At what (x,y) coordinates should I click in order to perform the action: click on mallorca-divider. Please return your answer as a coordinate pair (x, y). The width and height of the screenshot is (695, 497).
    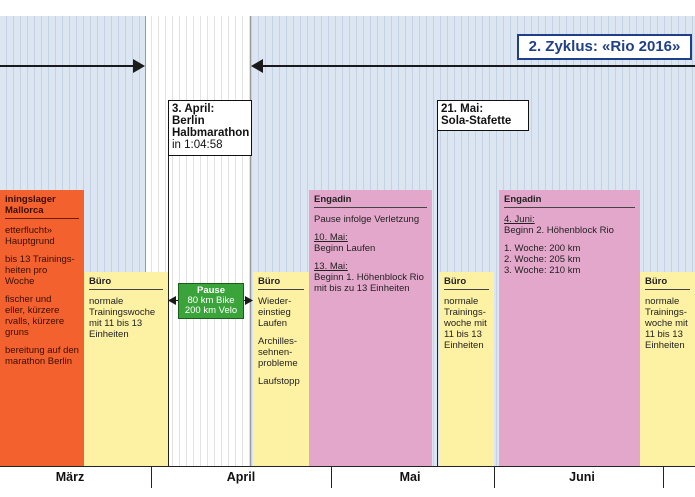
    Looking at the image, I should click on (42, 218).